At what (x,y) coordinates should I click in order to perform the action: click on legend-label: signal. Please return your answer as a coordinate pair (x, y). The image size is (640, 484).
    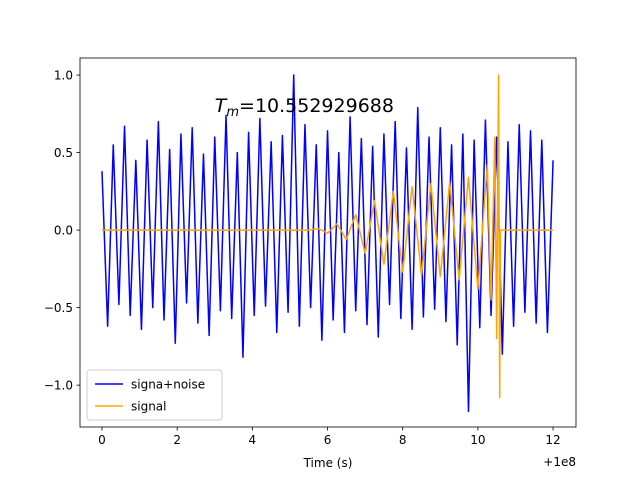
    Looking at the image, I should click on (149, 407).